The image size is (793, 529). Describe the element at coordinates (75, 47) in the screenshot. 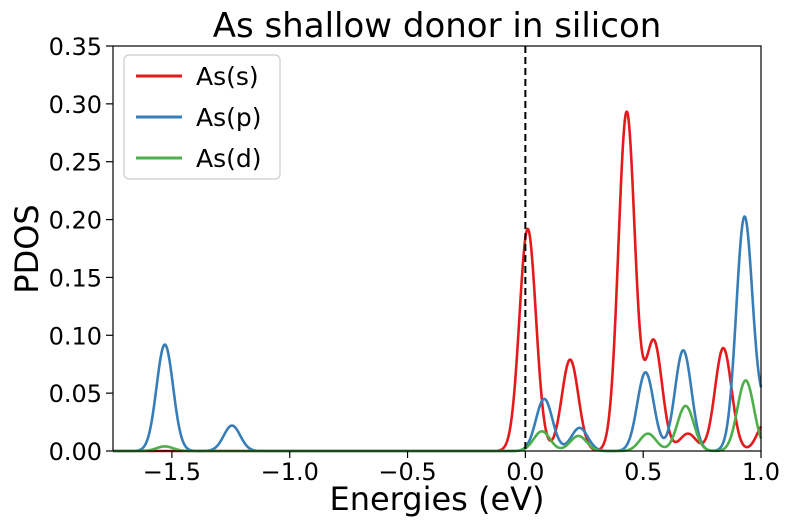

I see `y-tick-label: 0.35` at that location.